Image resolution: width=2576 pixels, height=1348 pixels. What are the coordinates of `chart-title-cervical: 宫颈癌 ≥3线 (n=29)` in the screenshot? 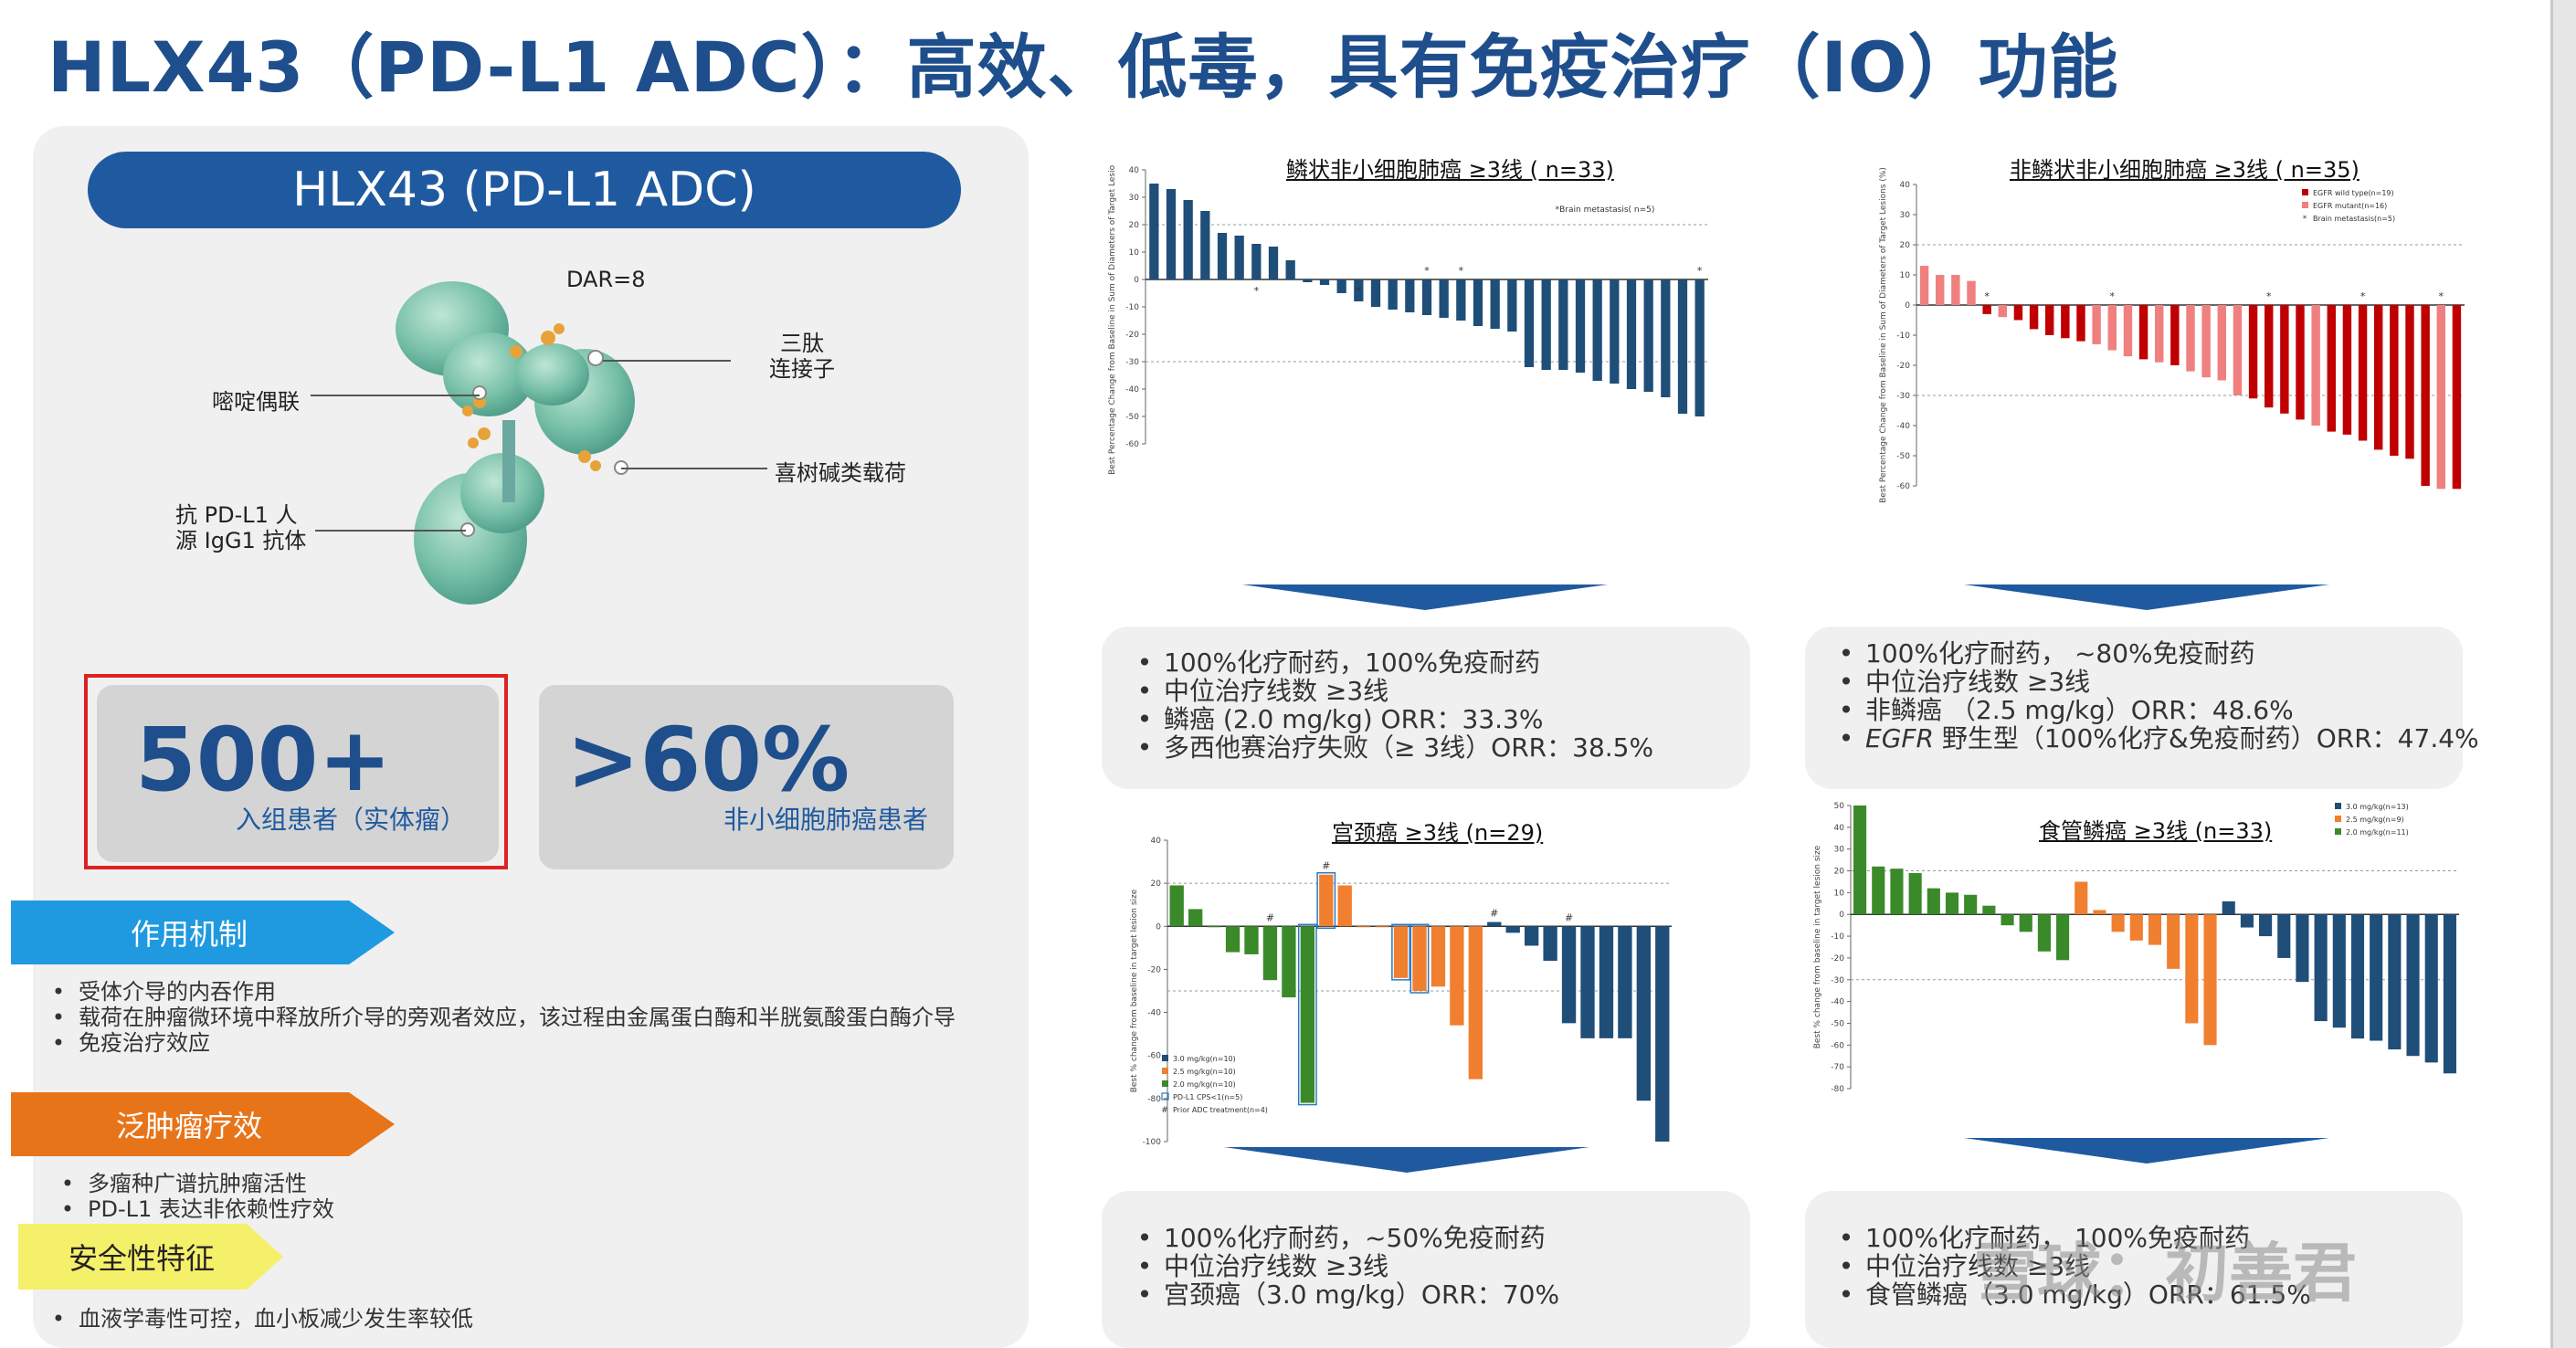 It's located at (1438, 833).